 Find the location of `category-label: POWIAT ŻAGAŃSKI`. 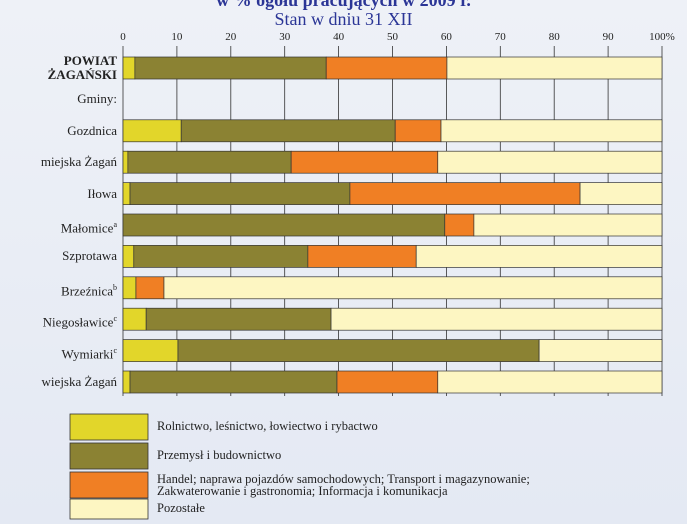

category-label: POWIAT ŻAGAŃSKI is located at coordinates (82, 67).